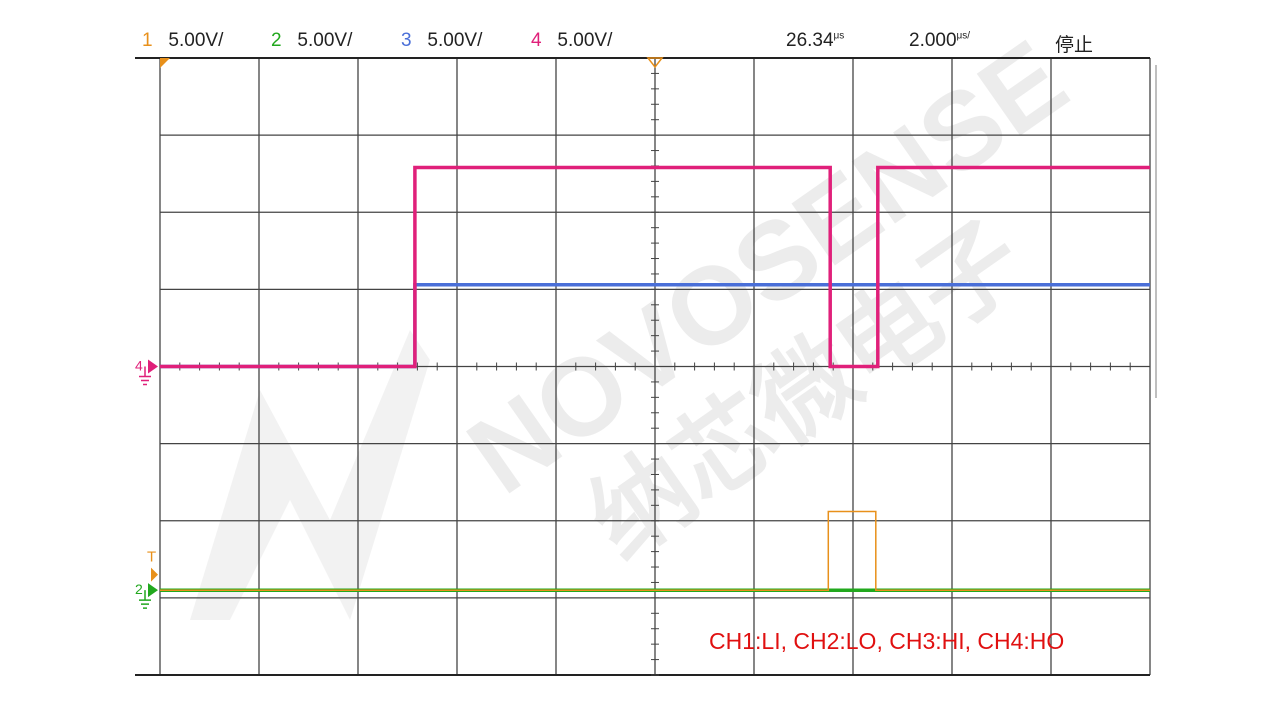  Describe the element at coordinates (655, 63) in the screenshot. I see `trigger-time-marker` at that location.